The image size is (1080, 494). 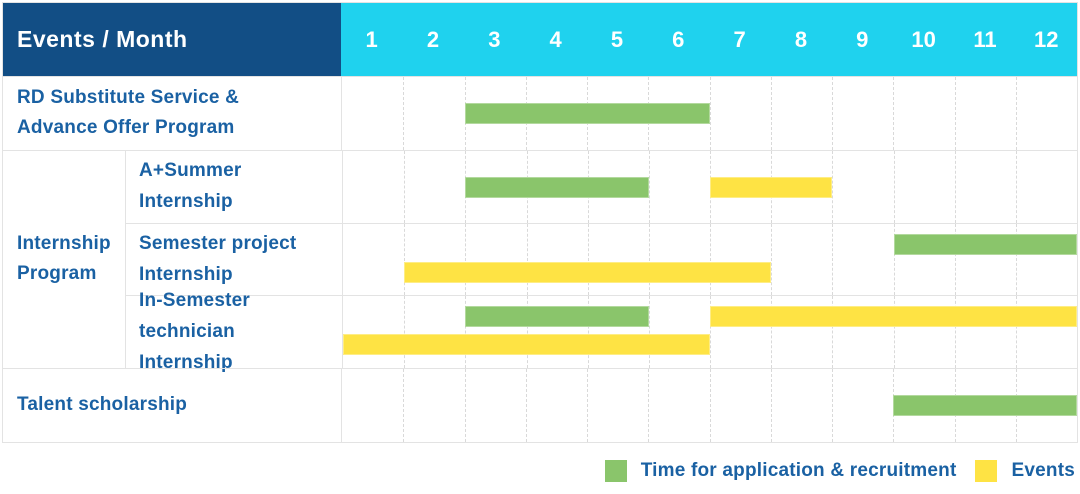 I want to click on table-row: In-Semester technician Internship, so click(x=601, y=331).